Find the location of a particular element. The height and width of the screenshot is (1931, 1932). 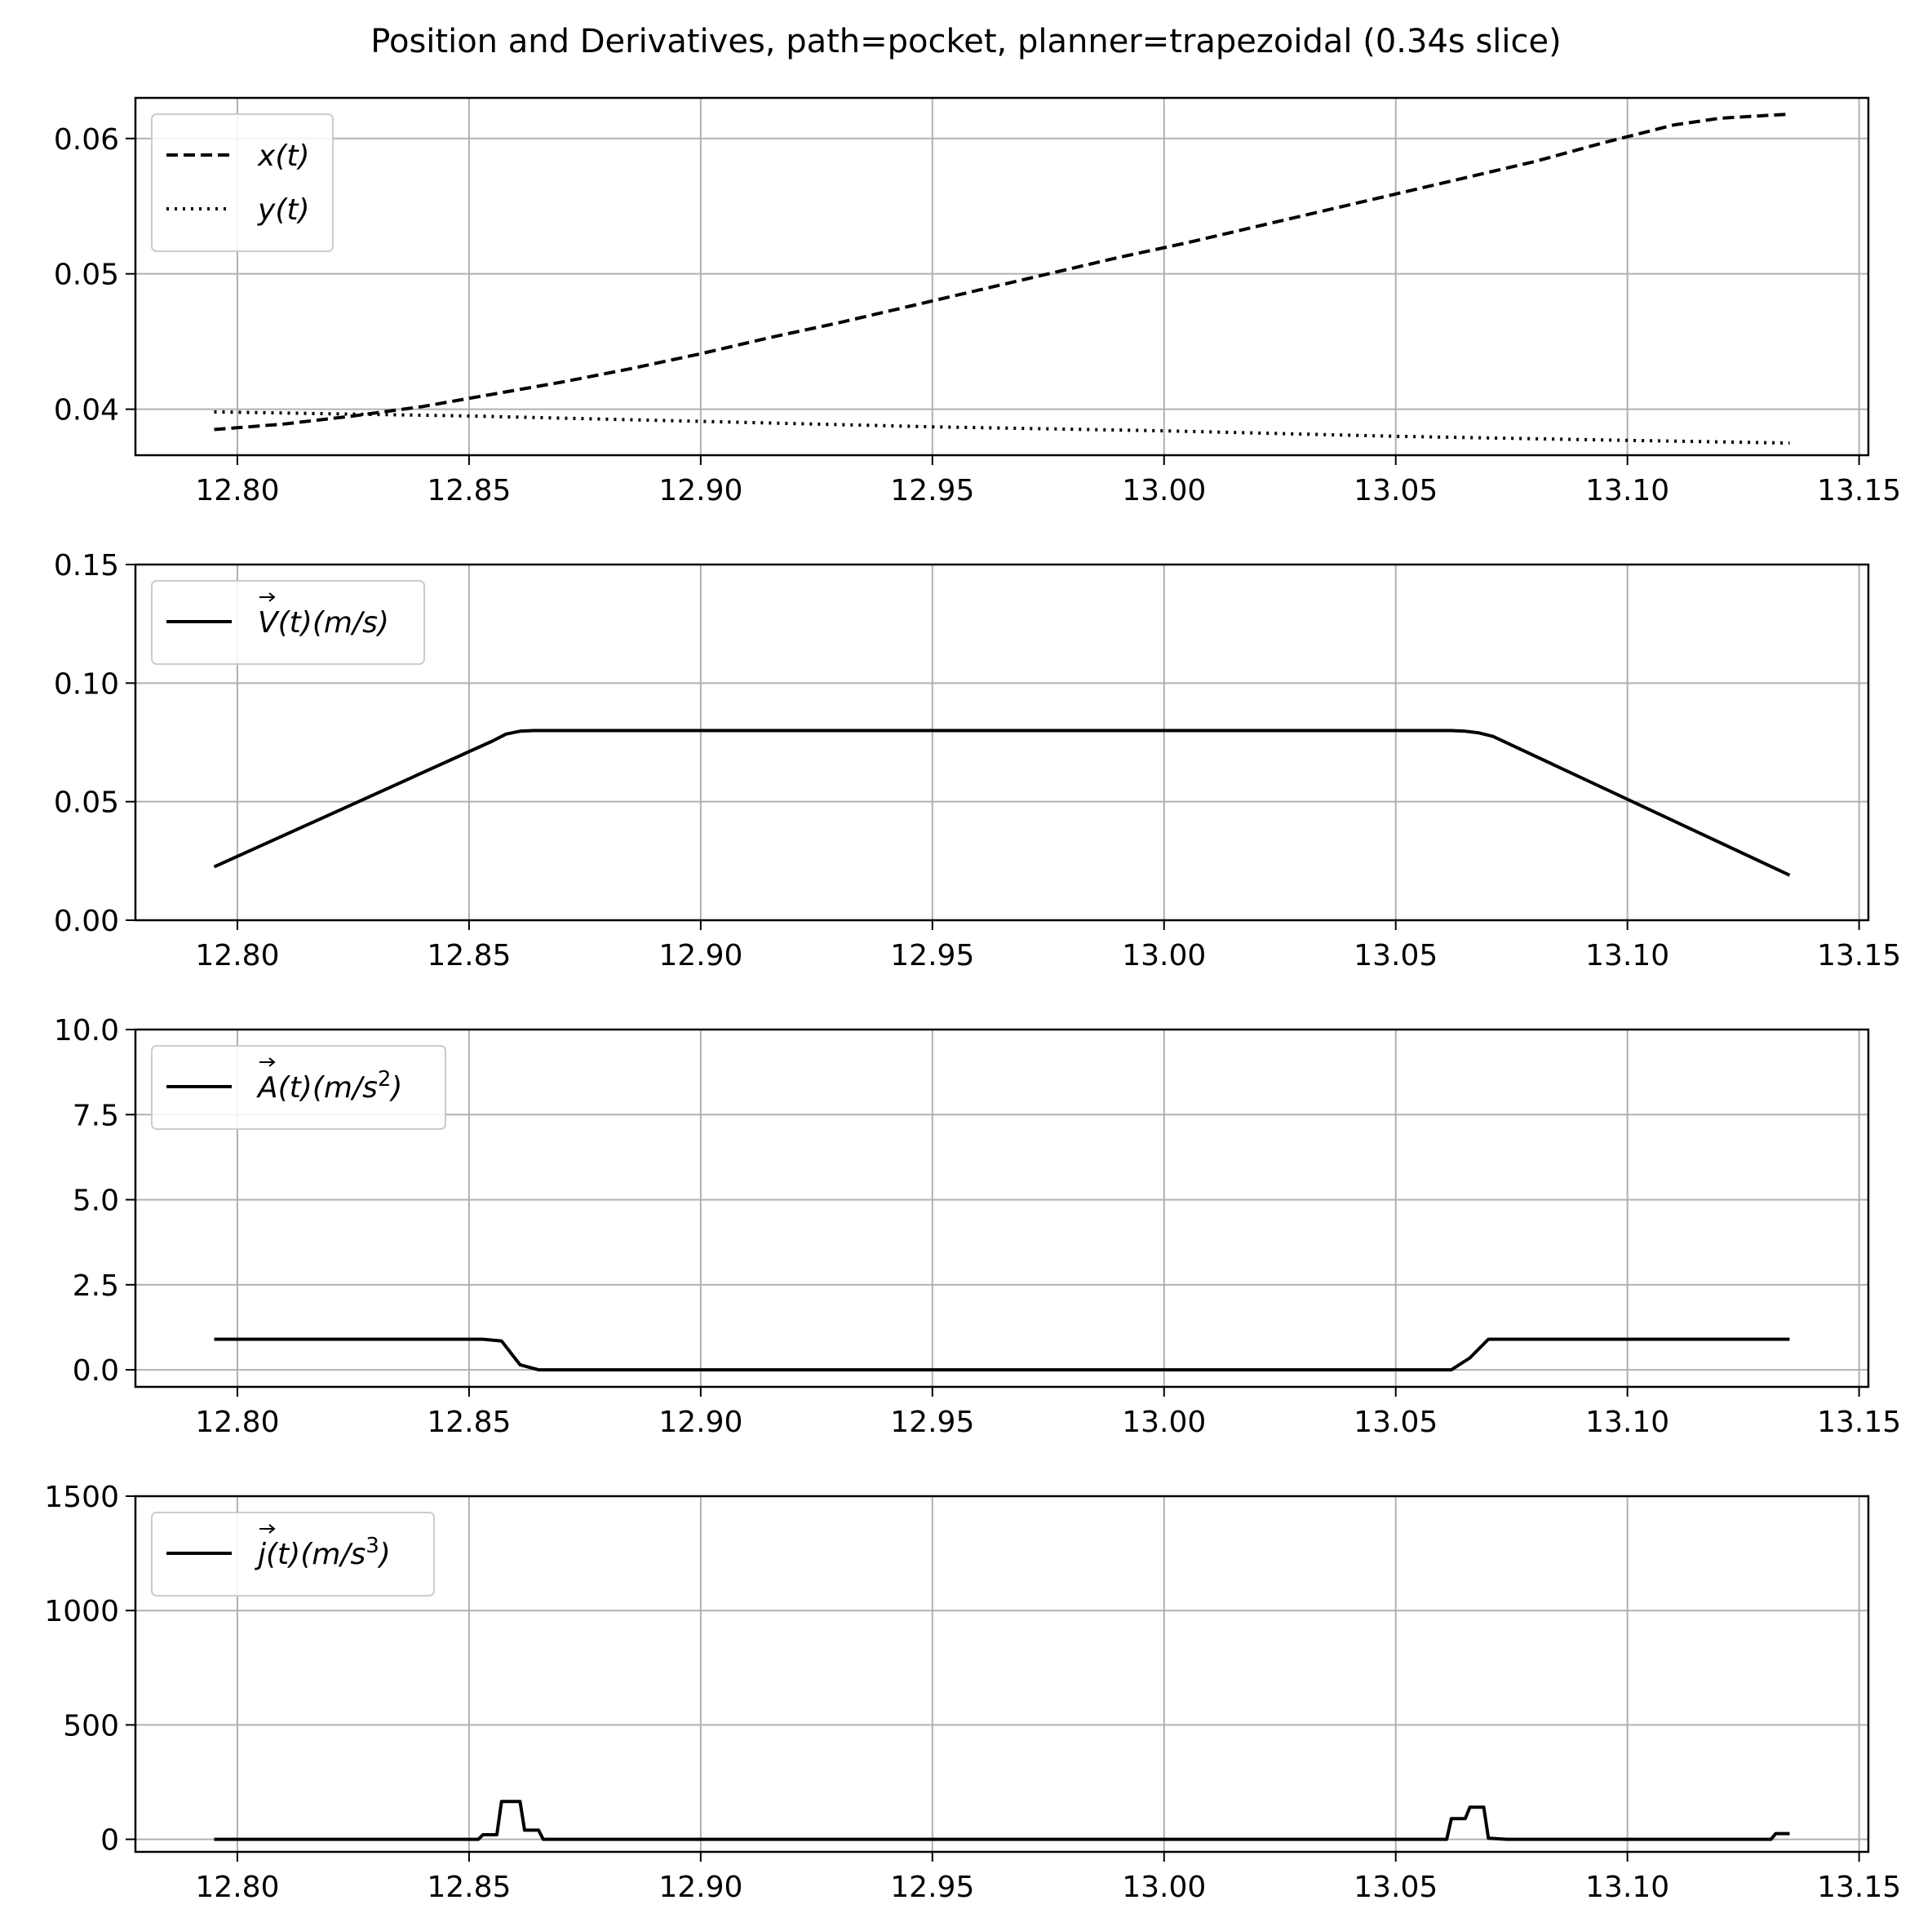

velocity-legend is located at coordinates (288, 622).